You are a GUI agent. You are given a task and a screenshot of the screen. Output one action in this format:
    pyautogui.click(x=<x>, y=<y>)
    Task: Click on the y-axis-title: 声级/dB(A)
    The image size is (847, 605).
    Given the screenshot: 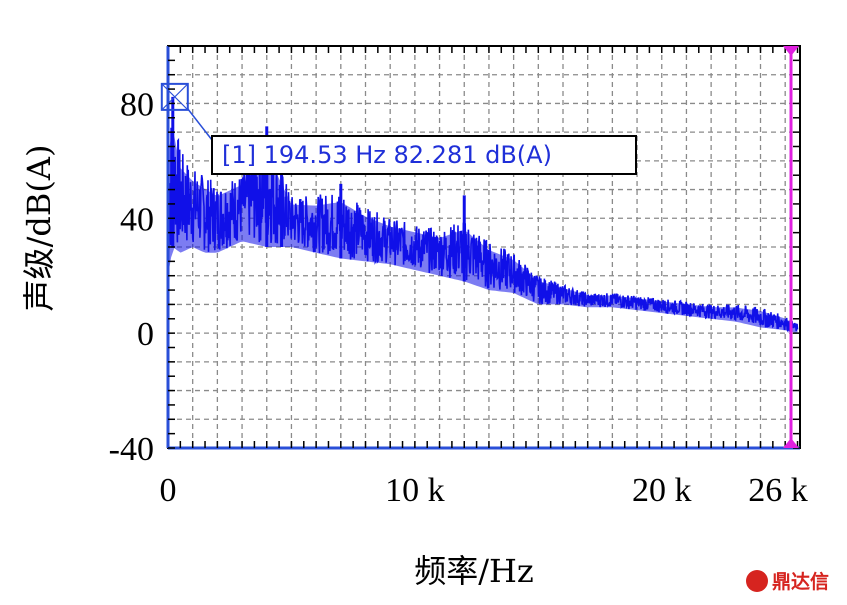 What is the action you would take?
    pyautogui.click(x=39, y=228)
    